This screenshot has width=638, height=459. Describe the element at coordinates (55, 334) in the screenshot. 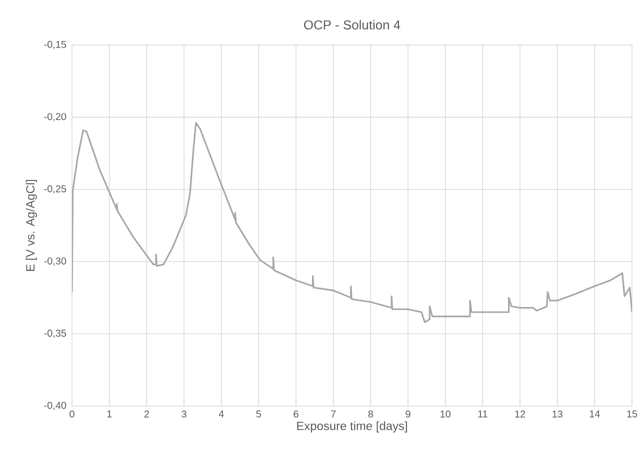

I see `y-tick-label: -0,35` at that location.